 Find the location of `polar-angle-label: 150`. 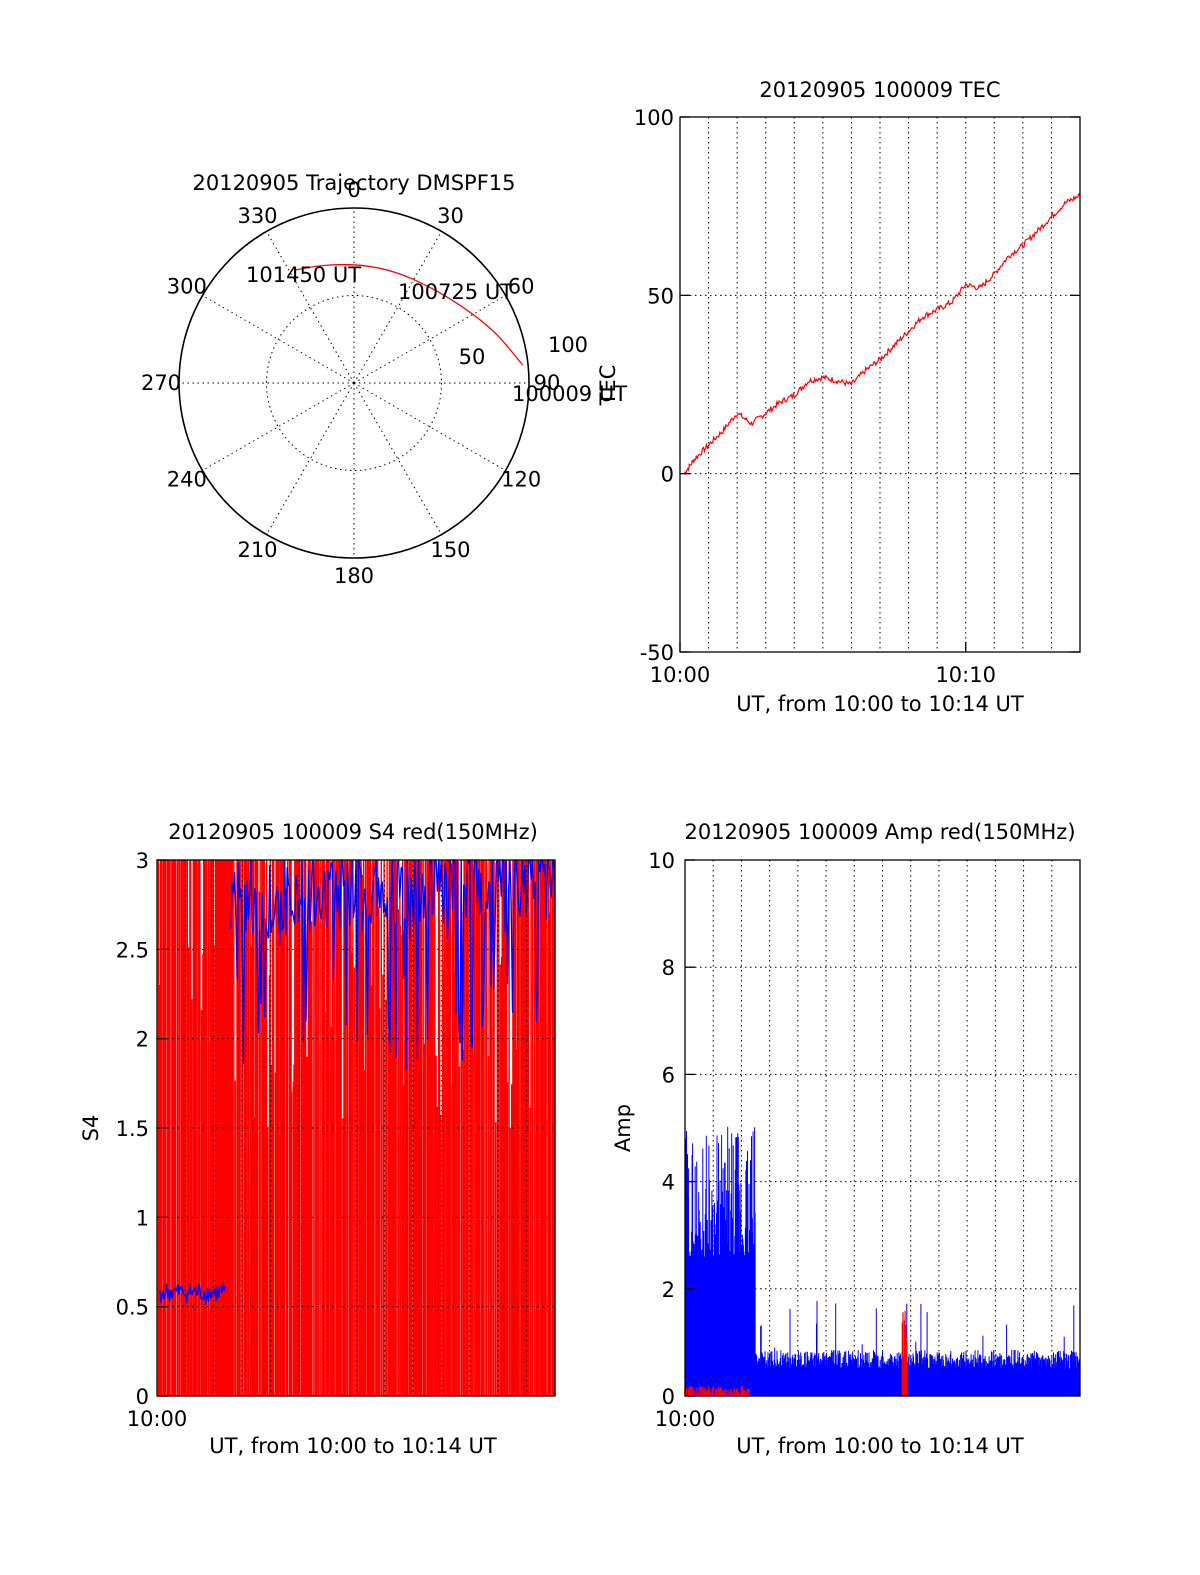

polar-angle-label: 150 is located at coordinates (450, 550).